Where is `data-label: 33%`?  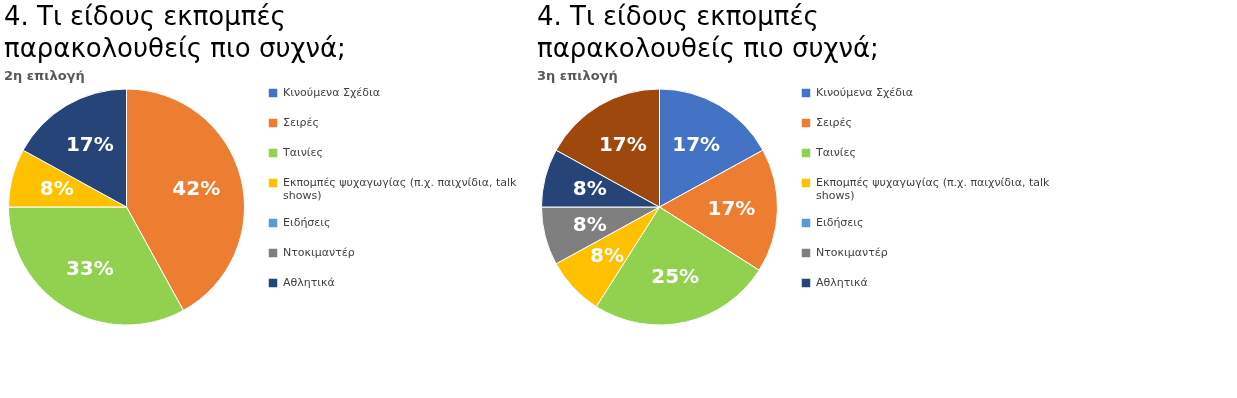 data-label: 33% is located at coordinates (89, 267).